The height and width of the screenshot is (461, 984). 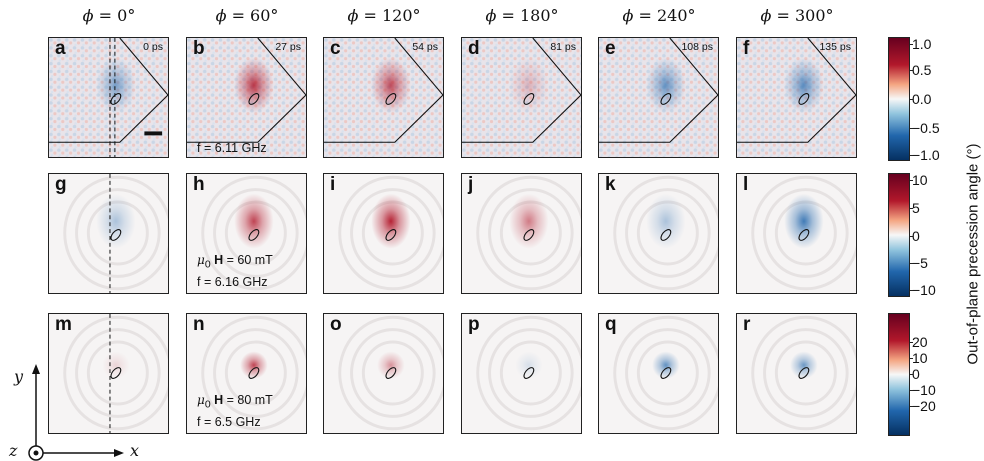 I want to click on scale-bar, so click(x=153, y=133).